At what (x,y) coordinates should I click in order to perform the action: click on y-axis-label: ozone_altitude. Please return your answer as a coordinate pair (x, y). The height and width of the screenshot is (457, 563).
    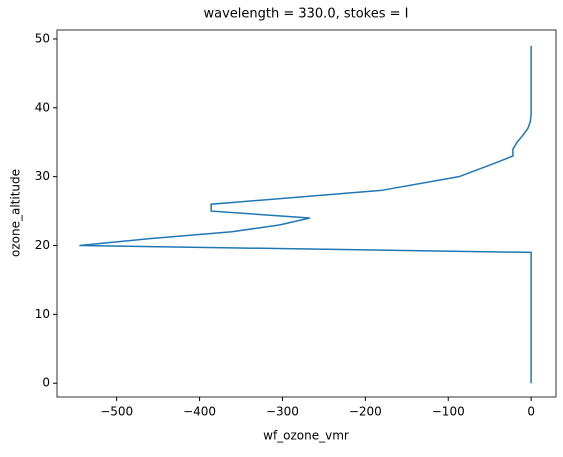
    Looking at the image, I should click on (16, 213).